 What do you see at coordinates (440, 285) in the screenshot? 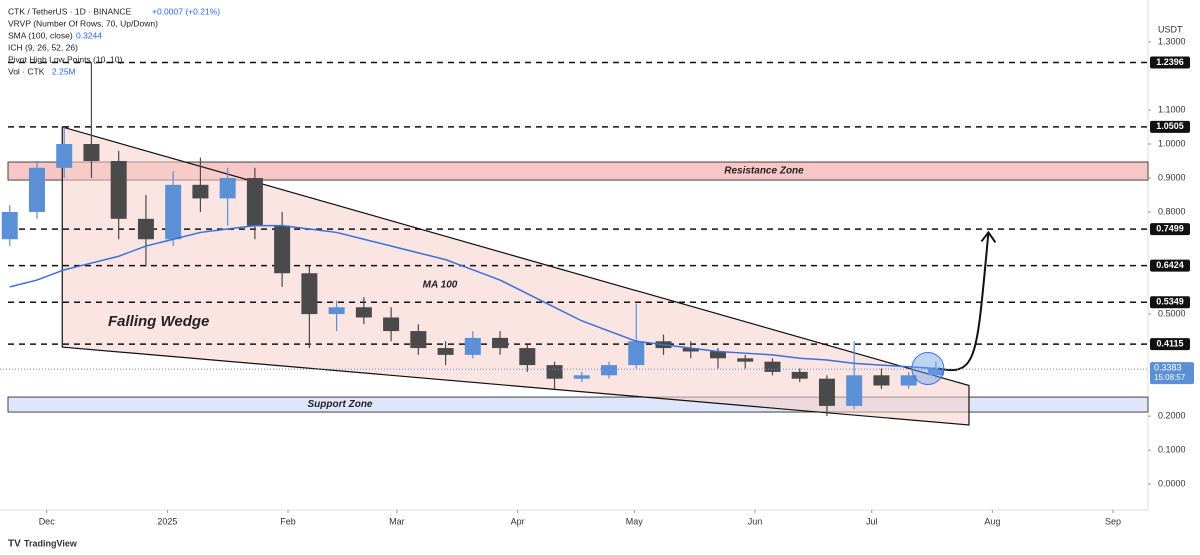
I see `ma-label: MA 100` at bounding box center [440, 285].